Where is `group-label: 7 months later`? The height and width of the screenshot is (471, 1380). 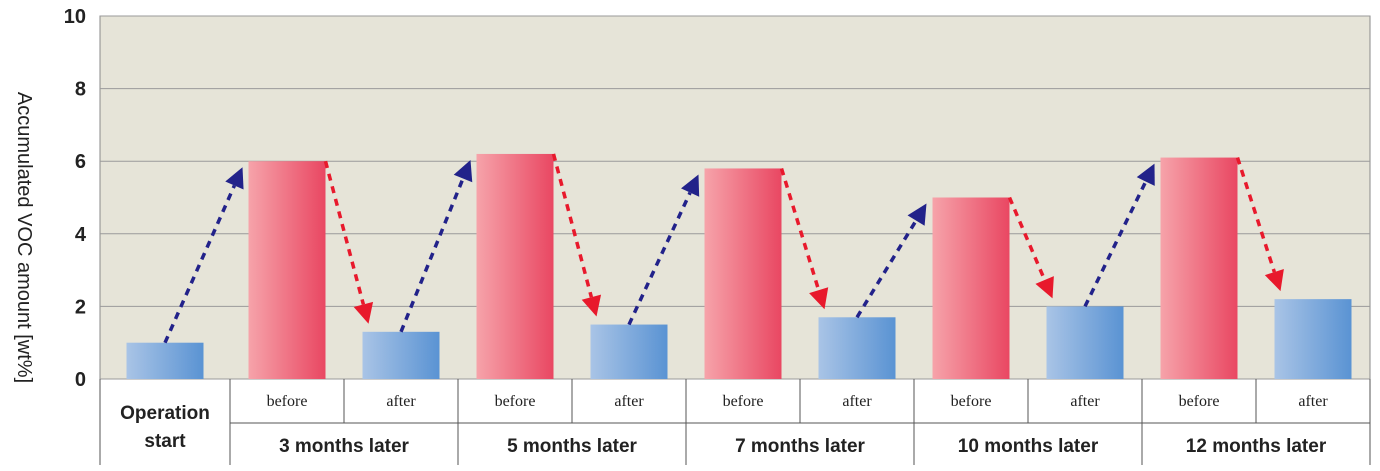
group-label: 7 months later is located at coordinates (800, 446).